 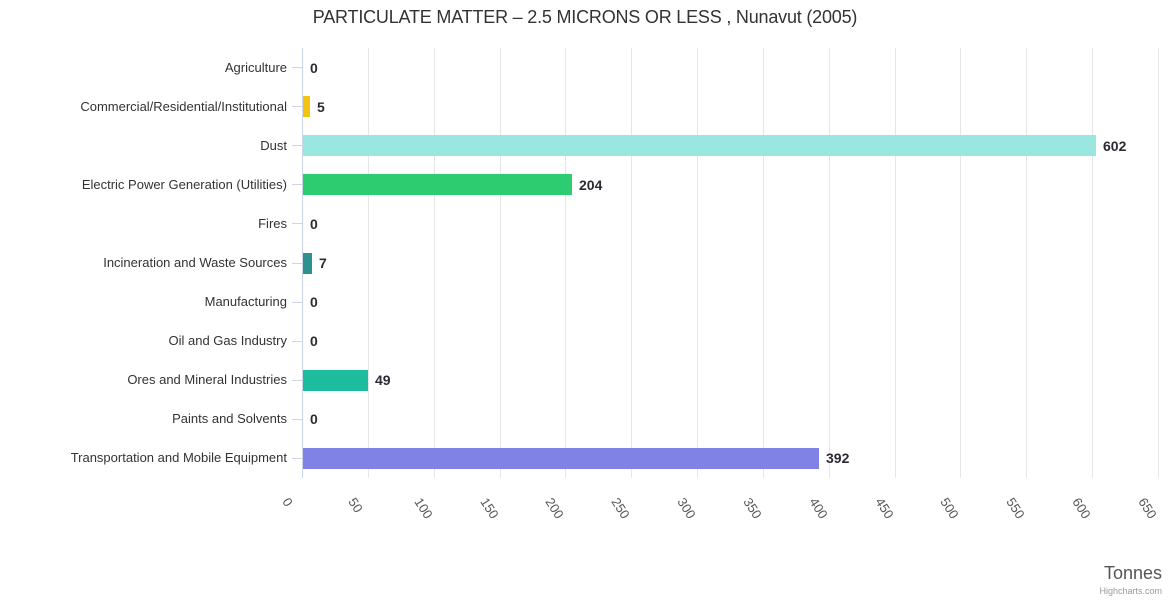 I want to click on x-tick-label: 150, so click(x=489, y=508).